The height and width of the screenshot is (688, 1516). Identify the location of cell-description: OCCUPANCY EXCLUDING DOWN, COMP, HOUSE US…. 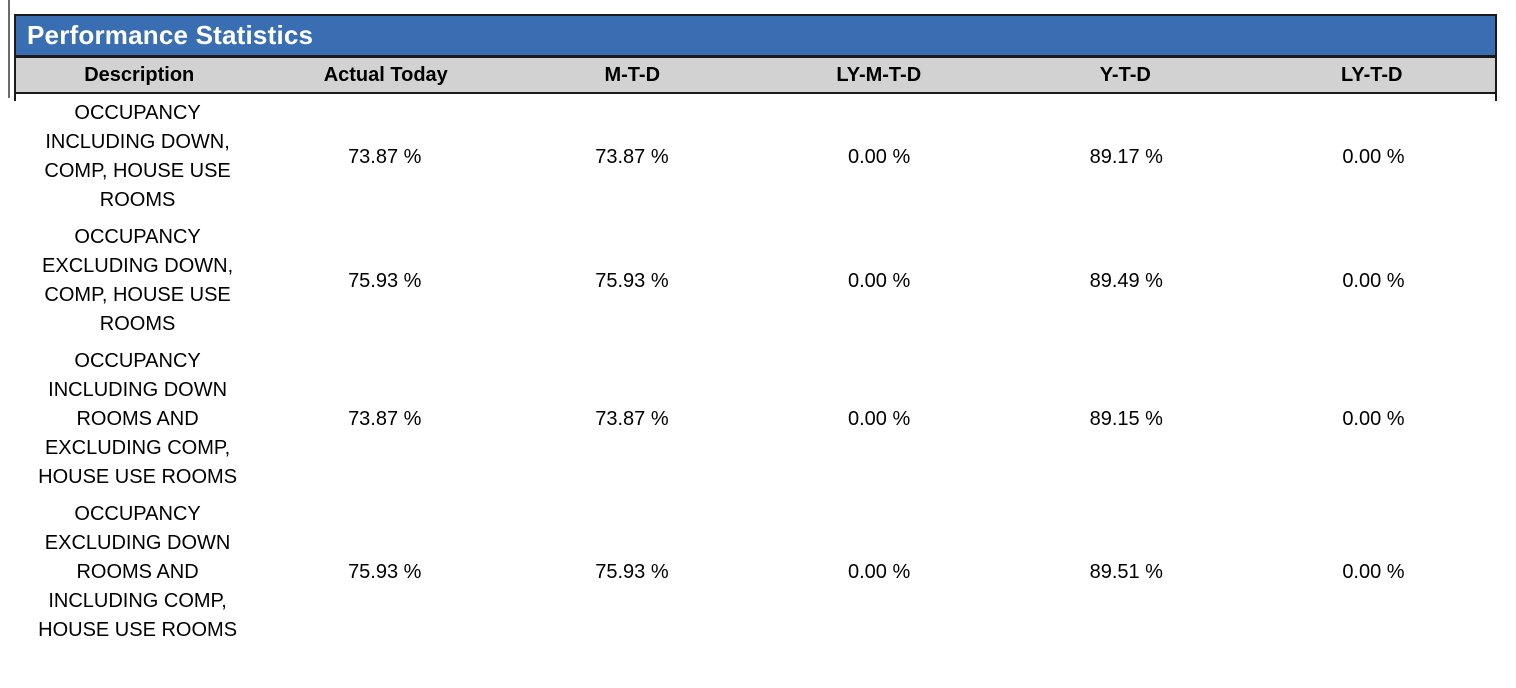
(138, 280).